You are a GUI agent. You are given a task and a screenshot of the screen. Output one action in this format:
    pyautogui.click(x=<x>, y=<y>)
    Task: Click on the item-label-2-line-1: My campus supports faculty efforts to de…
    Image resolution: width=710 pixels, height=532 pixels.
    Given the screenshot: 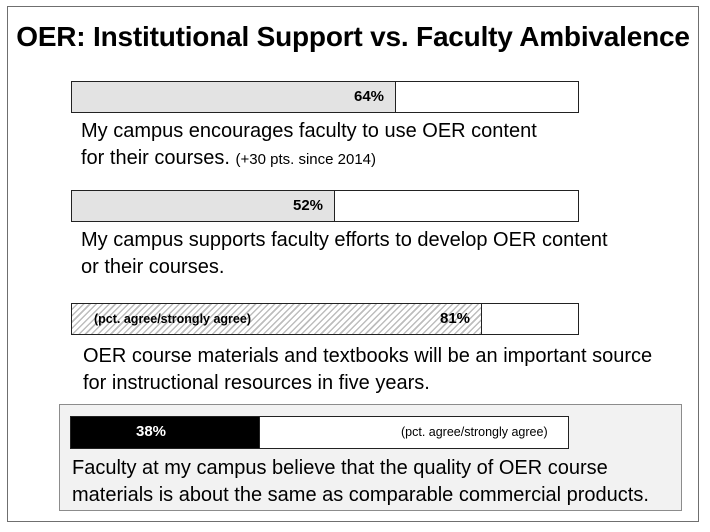 What is the action you would take?
    pyautogui.click(x=344, y=240)
    